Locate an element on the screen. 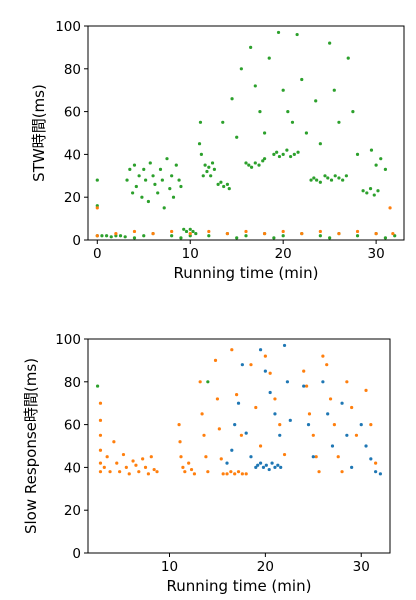 The height and width of the screenshot is (600, 416). y-tick-label: 80 is located at coordinates (72, 383).